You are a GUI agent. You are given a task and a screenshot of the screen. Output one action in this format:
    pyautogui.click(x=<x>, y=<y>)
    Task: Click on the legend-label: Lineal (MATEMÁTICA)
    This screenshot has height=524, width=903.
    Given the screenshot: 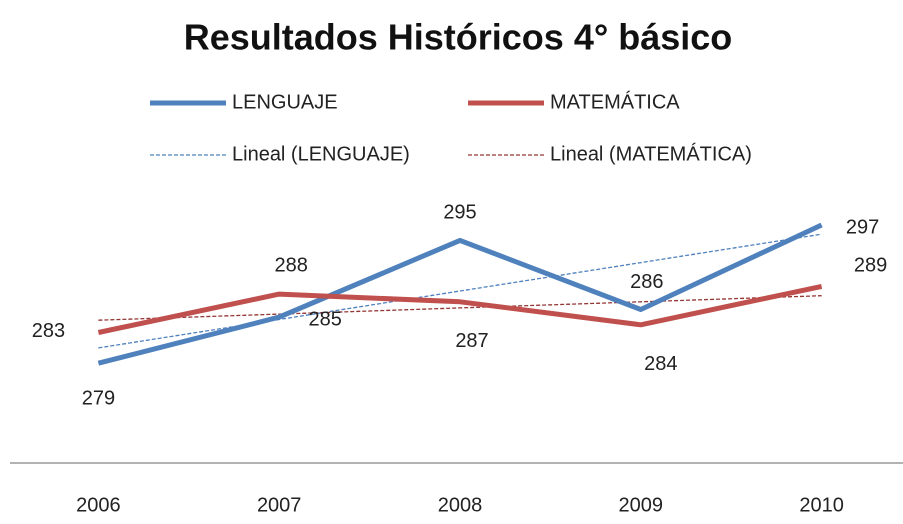 What is the action you would take?
    pyautogui.click(x=651, y=153)
    